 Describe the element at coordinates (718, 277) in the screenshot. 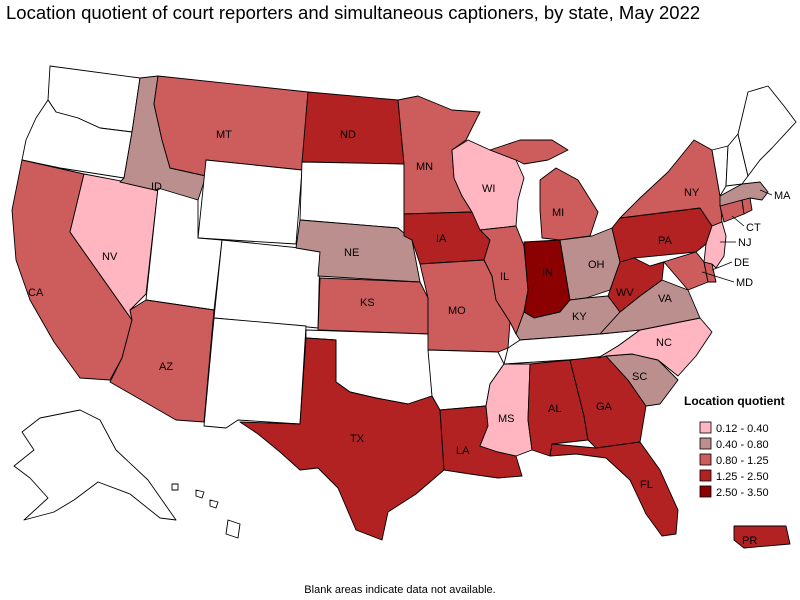

I see `leader-MD` at that location.